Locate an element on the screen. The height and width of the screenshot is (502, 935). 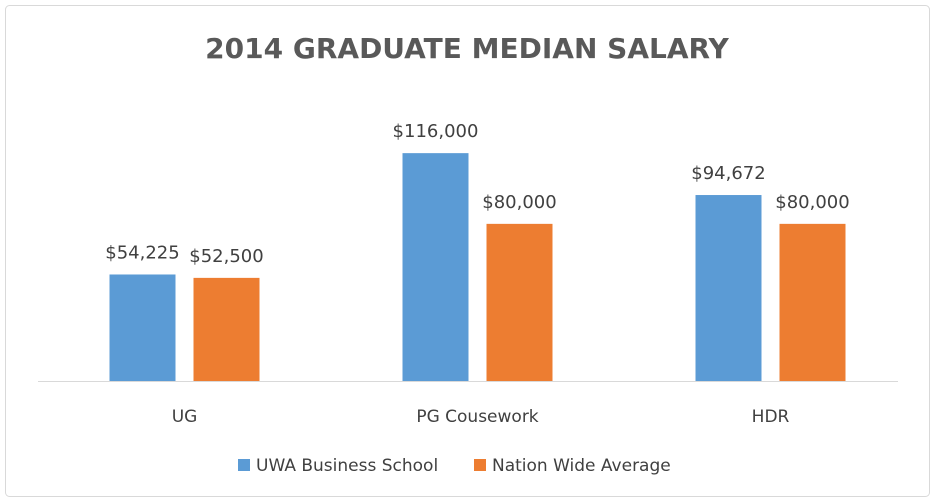
x-tick-label: HDR is located at coordinates (771, 417).